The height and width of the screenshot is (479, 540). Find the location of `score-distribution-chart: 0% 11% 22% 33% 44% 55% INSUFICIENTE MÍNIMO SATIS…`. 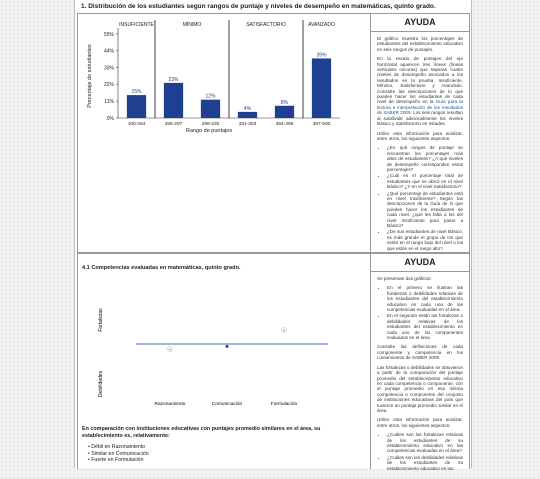

score-distribution-chart: 0% 11% 22% 33% 44% 55% INSUFICIENTE MÍNIMO SATIS… is located at coordinates (213, 77).